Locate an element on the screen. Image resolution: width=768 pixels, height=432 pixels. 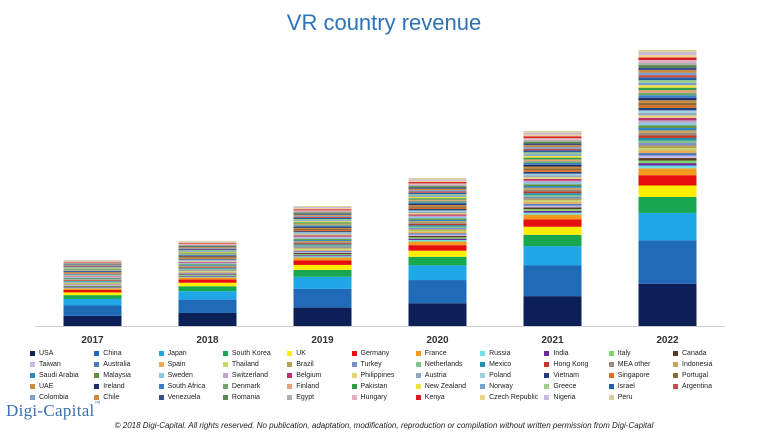
bar-segment-2019-brazil is located at coordinates (322, 248).